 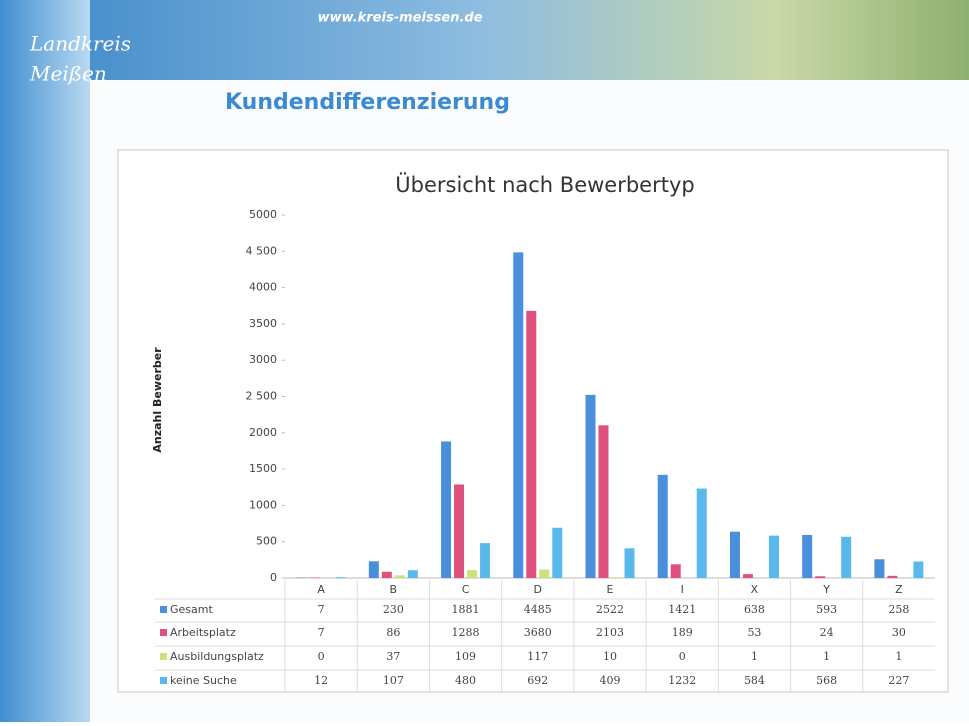 I want to click on logo-line: Landkreis, so click(x=80, y=44).